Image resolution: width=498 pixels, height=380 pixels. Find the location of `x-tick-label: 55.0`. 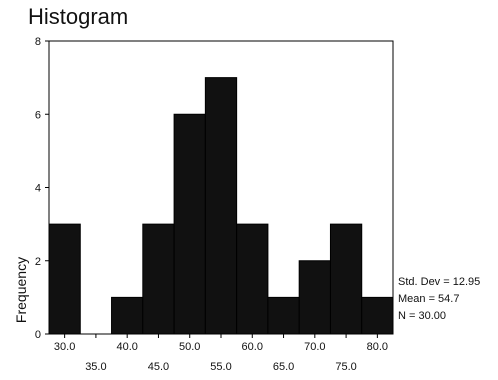

x-tick-label: 55.0 is located at coordinates (220, 367).